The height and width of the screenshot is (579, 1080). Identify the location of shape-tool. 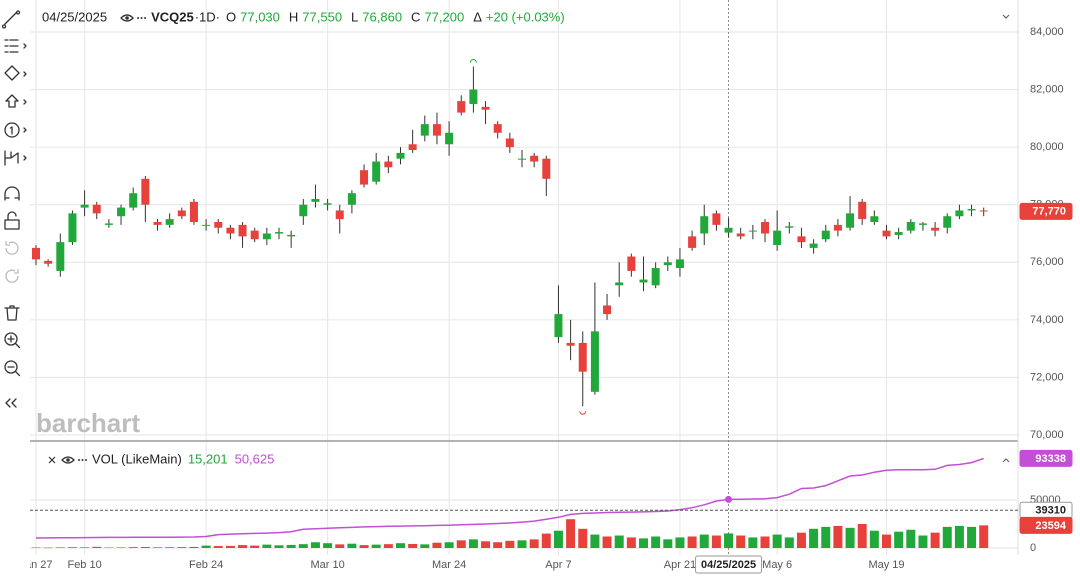
(15, 73).